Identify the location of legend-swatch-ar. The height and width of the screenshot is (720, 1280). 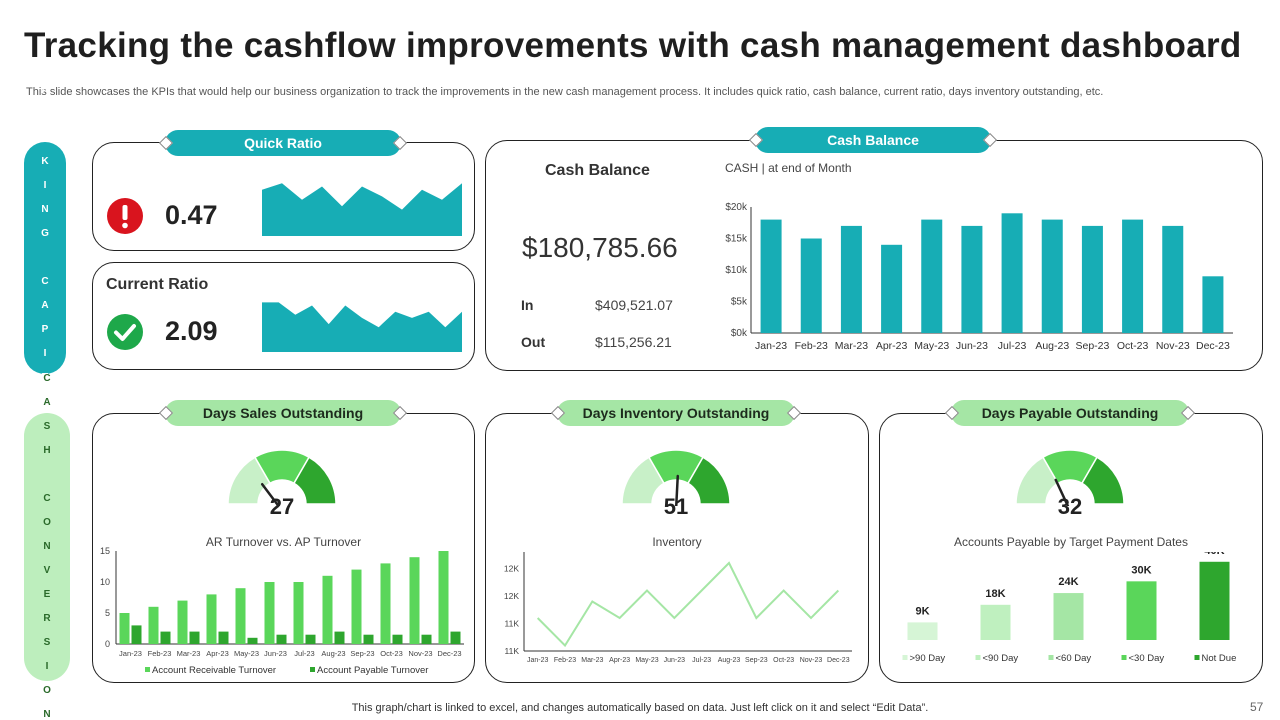
(147, 669).